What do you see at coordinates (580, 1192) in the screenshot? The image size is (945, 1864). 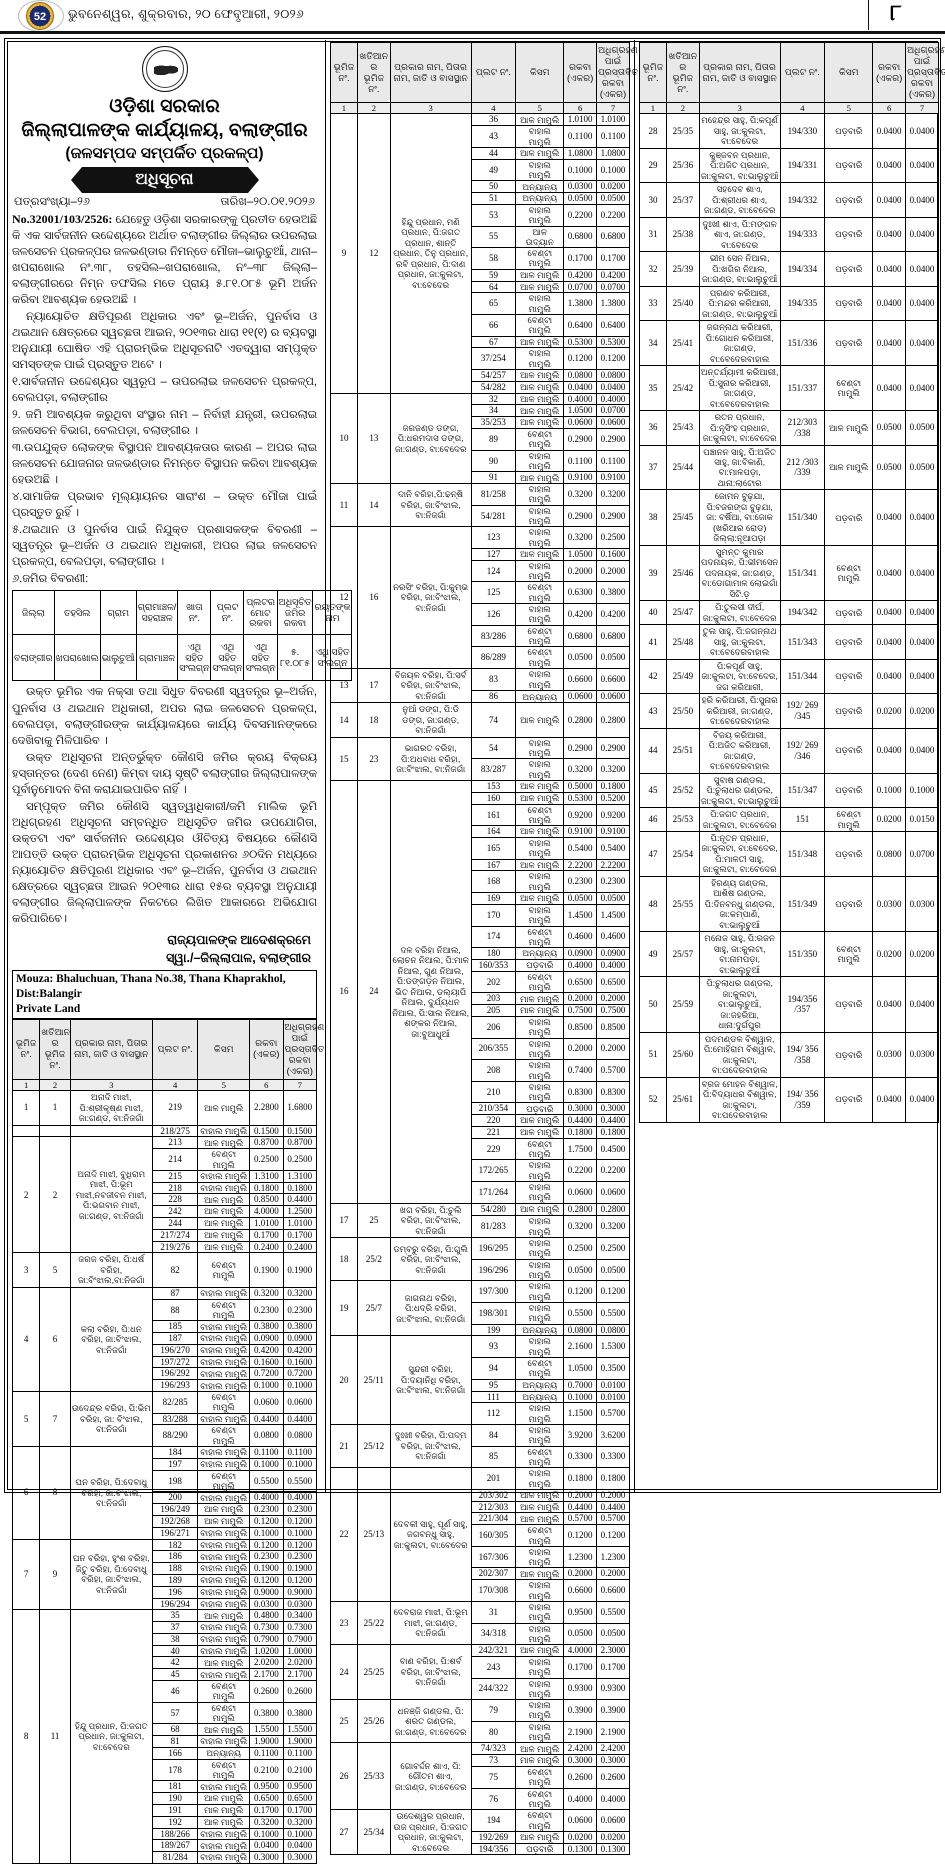 I see `cell-area: 0.0600` at bounding box center [580, 1192].